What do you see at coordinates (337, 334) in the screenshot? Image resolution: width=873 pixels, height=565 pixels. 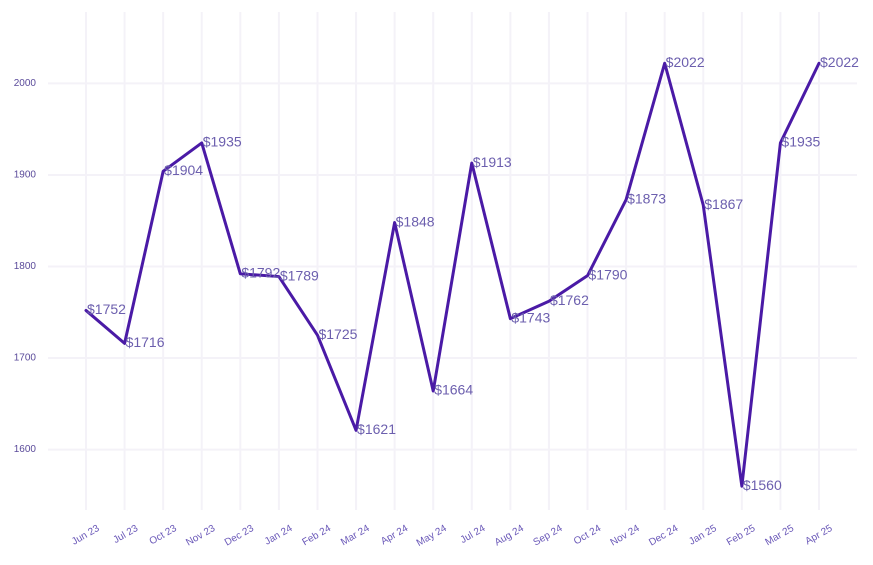 I see `data-label: $1725` at bounding box center [337, 334].